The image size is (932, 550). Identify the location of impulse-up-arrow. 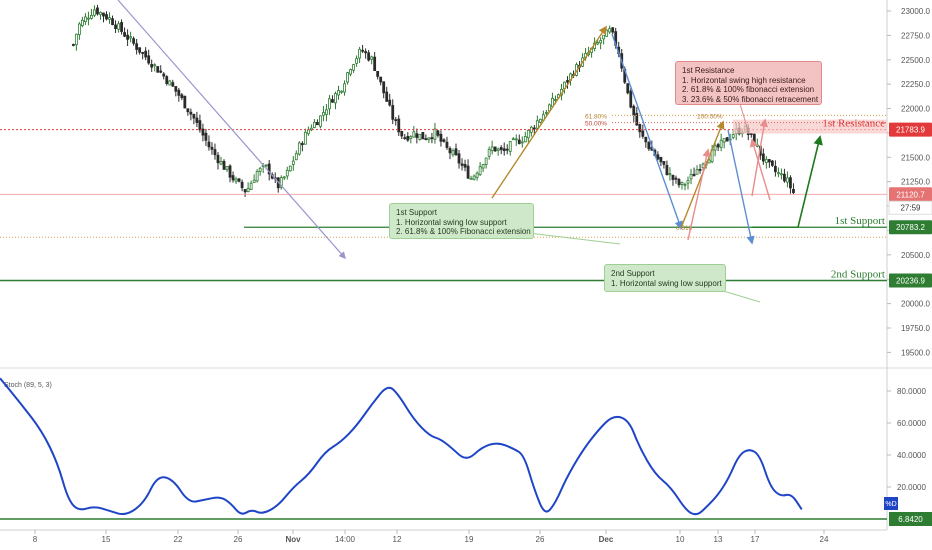
(549, 112).